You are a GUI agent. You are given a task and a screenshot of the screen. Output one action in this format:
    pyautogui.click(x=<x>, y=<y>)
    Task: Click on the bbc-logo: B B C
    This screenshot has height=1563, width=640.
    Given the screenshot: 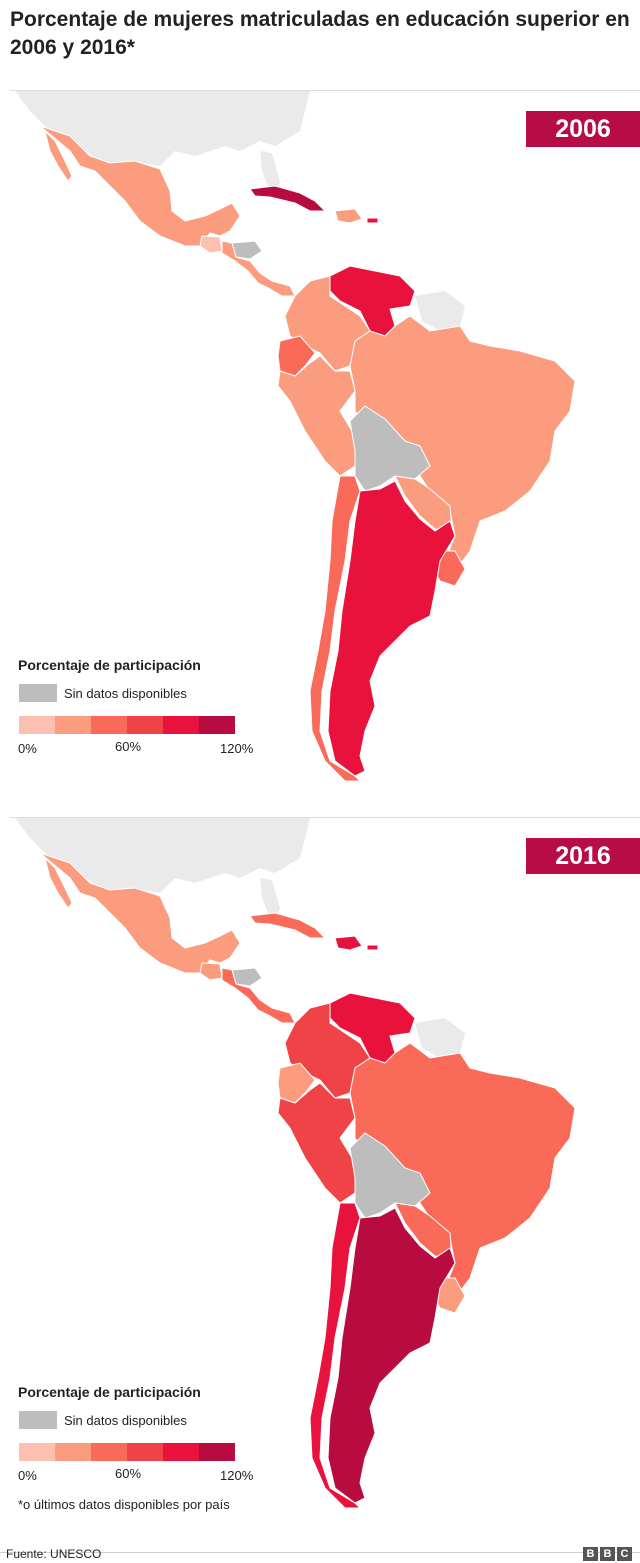 What is the action you would take?
    pyautogui.click(x=607, y=1554)
    